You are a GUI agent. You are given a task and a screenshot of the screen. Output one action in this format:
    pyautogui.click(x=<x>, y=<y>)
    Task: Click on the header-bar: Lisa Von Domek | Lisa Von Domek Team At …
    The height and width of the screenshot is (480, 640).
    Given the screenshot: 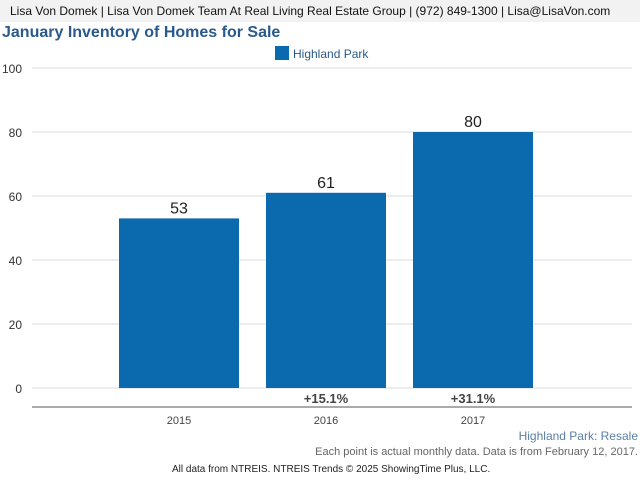 What is the action you would take?
    pyautogui.click(x=320, y=11)
    